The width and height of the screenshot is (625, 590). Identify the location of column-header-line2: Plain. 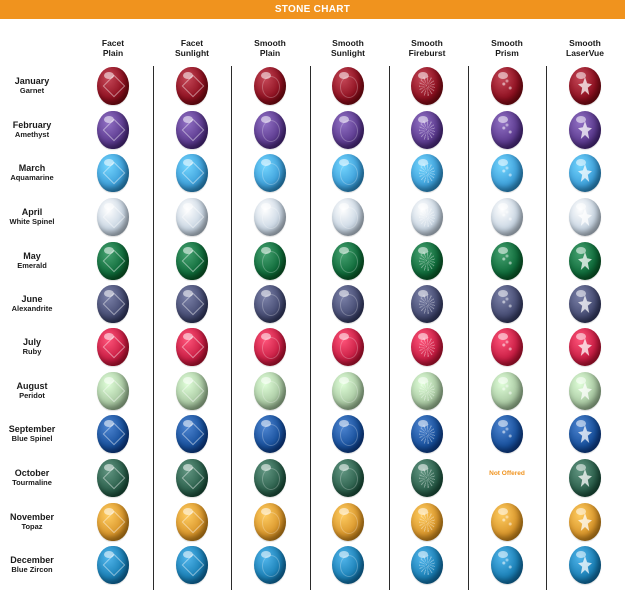
(270, 53).